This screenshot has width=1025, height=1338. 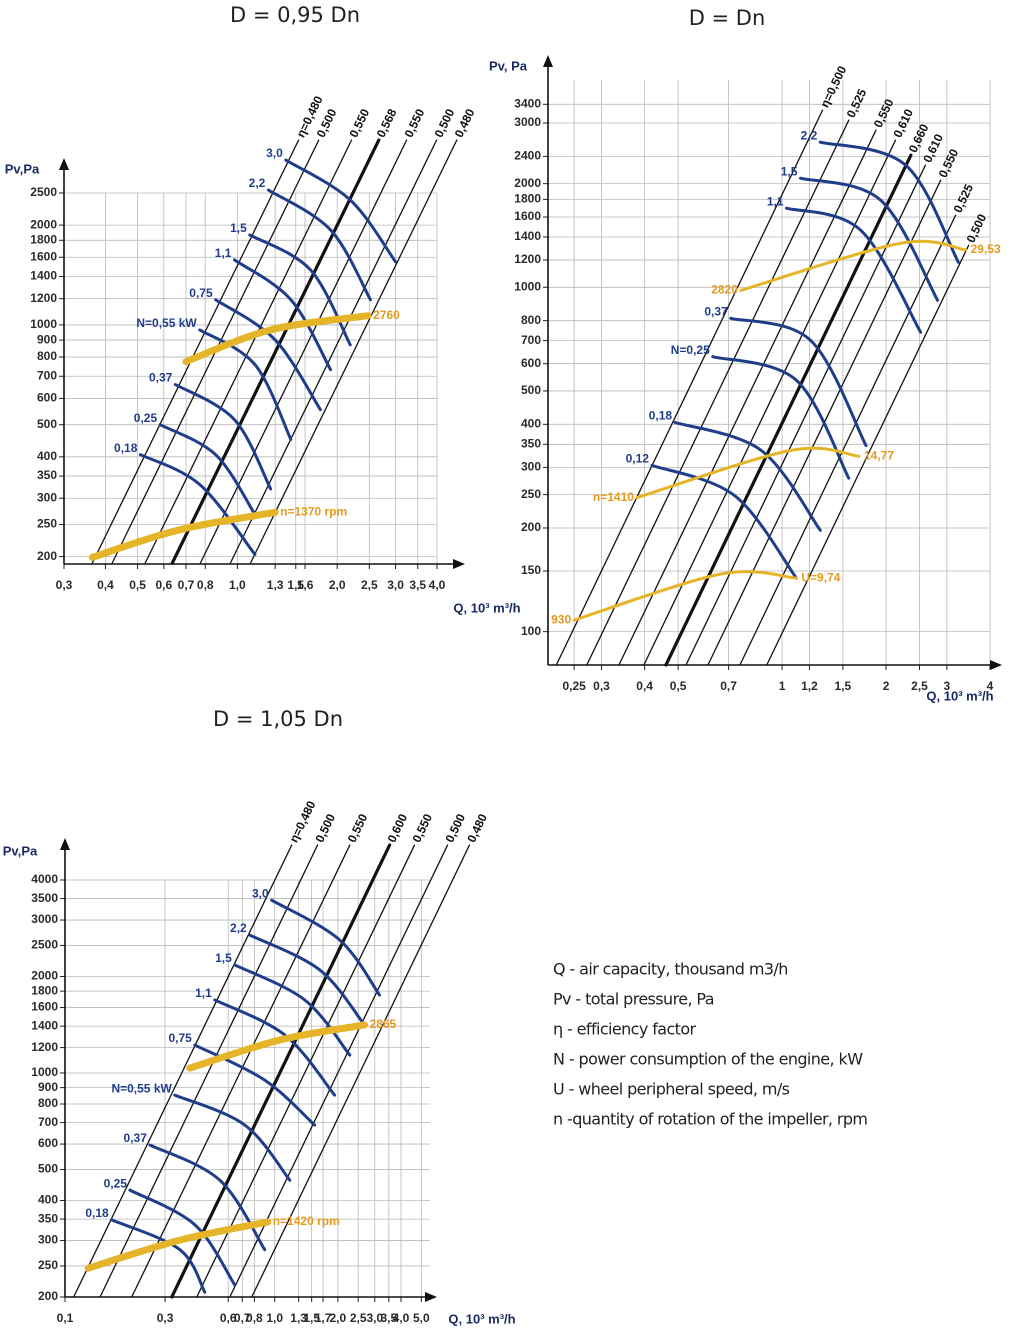 What do you see at coordinates (47, 398) in the screenshot?
I see `y-tick-label: 600` at bounding box center [47, 398].